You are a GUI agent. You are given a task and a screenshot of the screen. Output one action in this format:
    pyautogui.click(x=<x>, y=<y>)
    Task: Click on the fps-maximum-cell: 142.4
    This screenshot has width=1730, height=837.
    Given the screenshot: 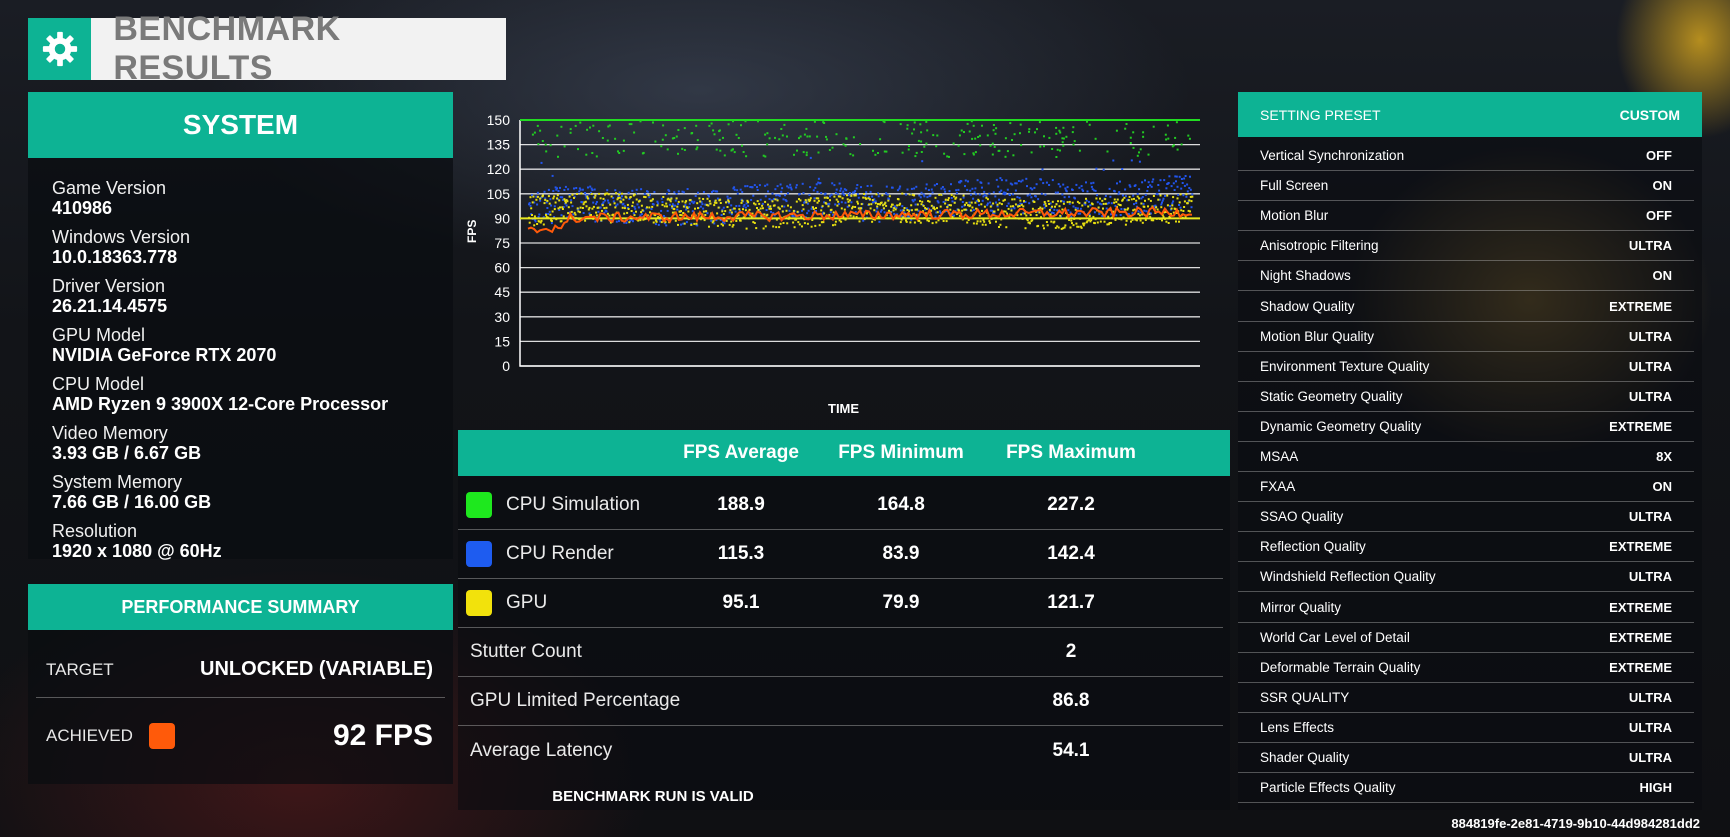 What is the action you would take?
    pyautogui.click(x=1071, y=553)
    